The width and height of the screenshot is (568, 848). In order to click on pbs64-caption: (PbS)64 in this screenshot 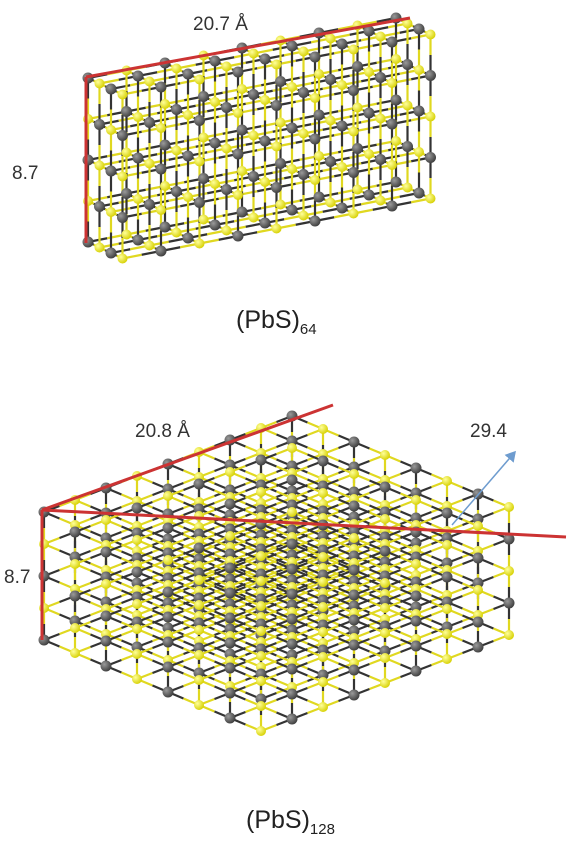, I will do `click(276, 322)`.